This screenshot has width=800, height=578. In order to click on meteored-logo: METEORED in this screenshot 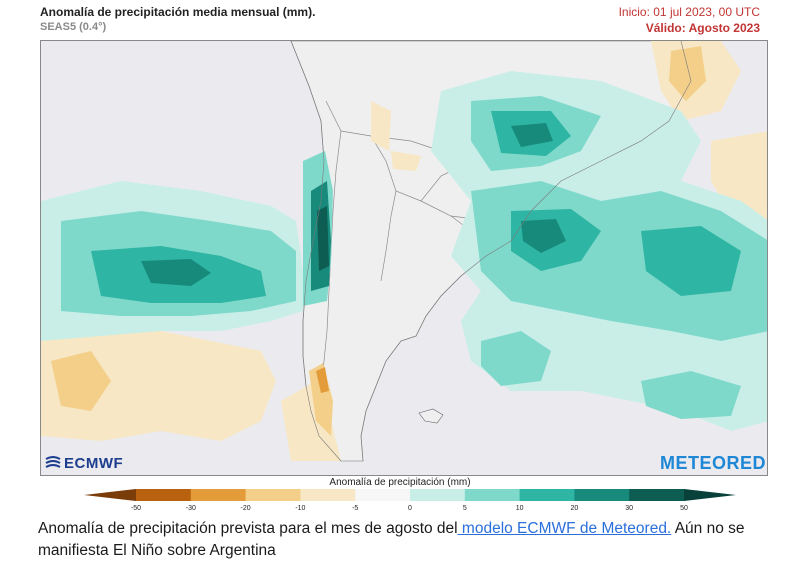, I will do `click(712, 463)`.